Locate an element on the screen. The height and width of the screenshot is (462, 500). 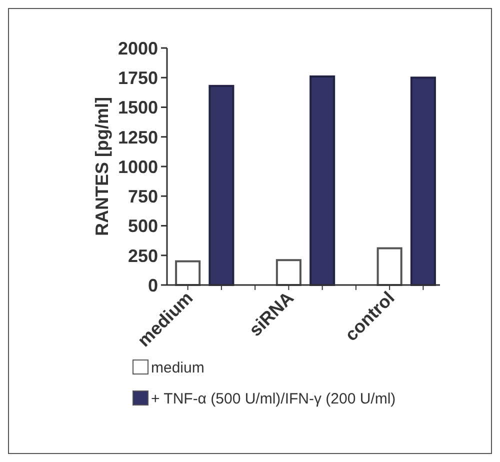
legend-label: + TNF-α (500 U/ml)/IFN-γ (200 U/ml) is located at coordinates (273, 399).